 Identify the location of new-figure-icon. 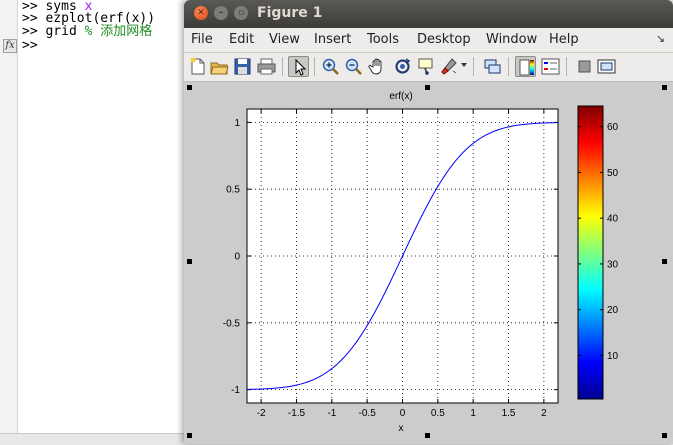
(197, 66).